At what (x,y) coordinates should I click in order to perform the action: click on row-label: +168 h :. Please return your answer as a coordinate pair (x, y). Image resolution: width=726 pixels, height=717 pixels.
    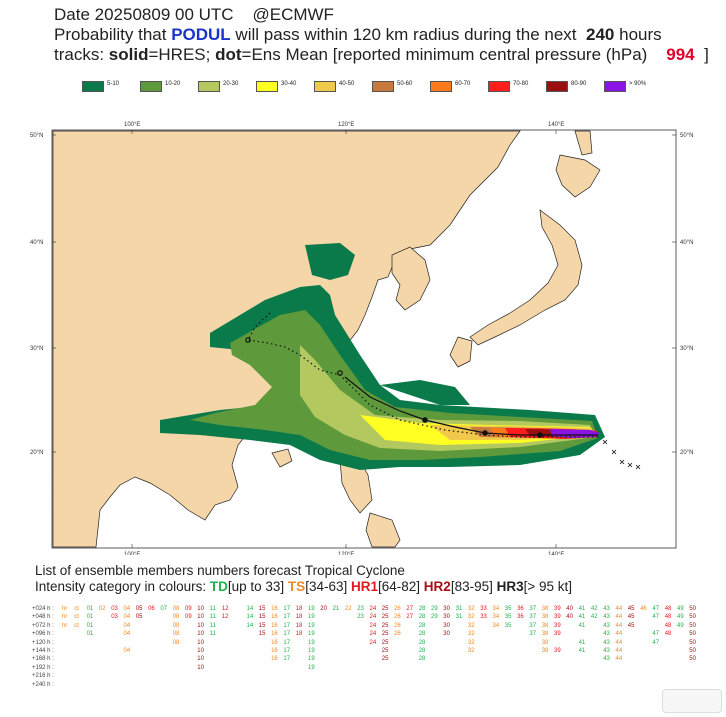
    Looking at the image, I should click on (43, 659).